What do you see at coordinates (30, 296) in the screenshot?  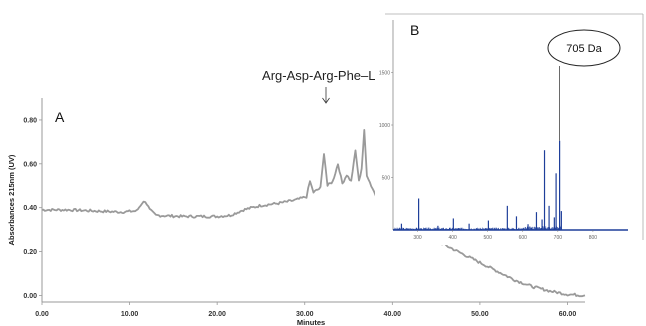 I see `chromatogram-y-tick-label: 0.00` at bounding box center [30, 296].